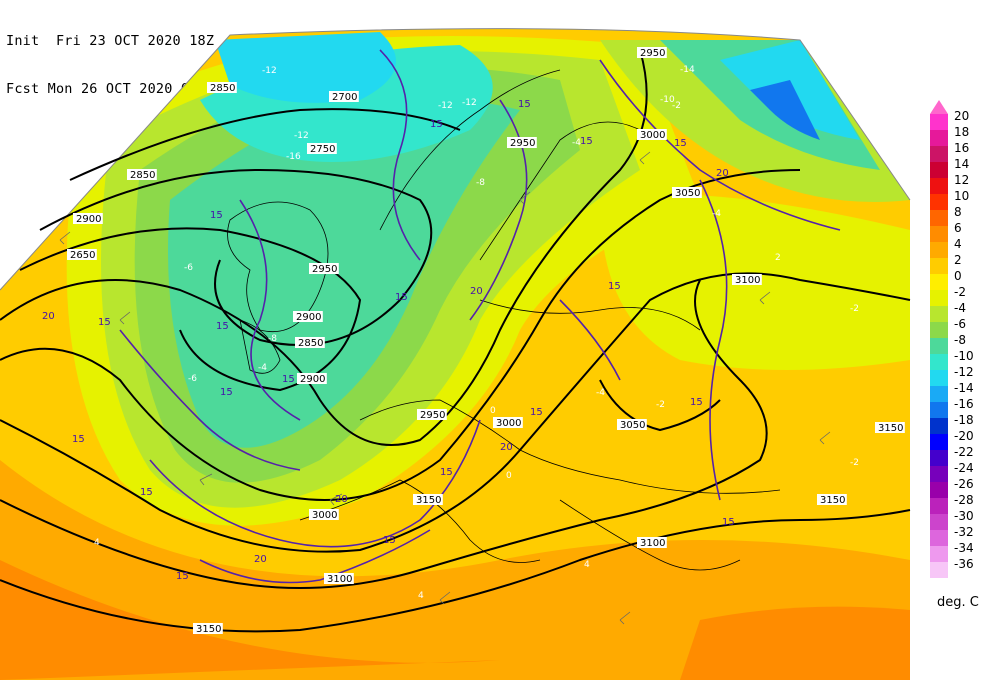 The height and width of the screenshot is (680, 1000). I want to click on legend-label: -34, so click(964, 548).